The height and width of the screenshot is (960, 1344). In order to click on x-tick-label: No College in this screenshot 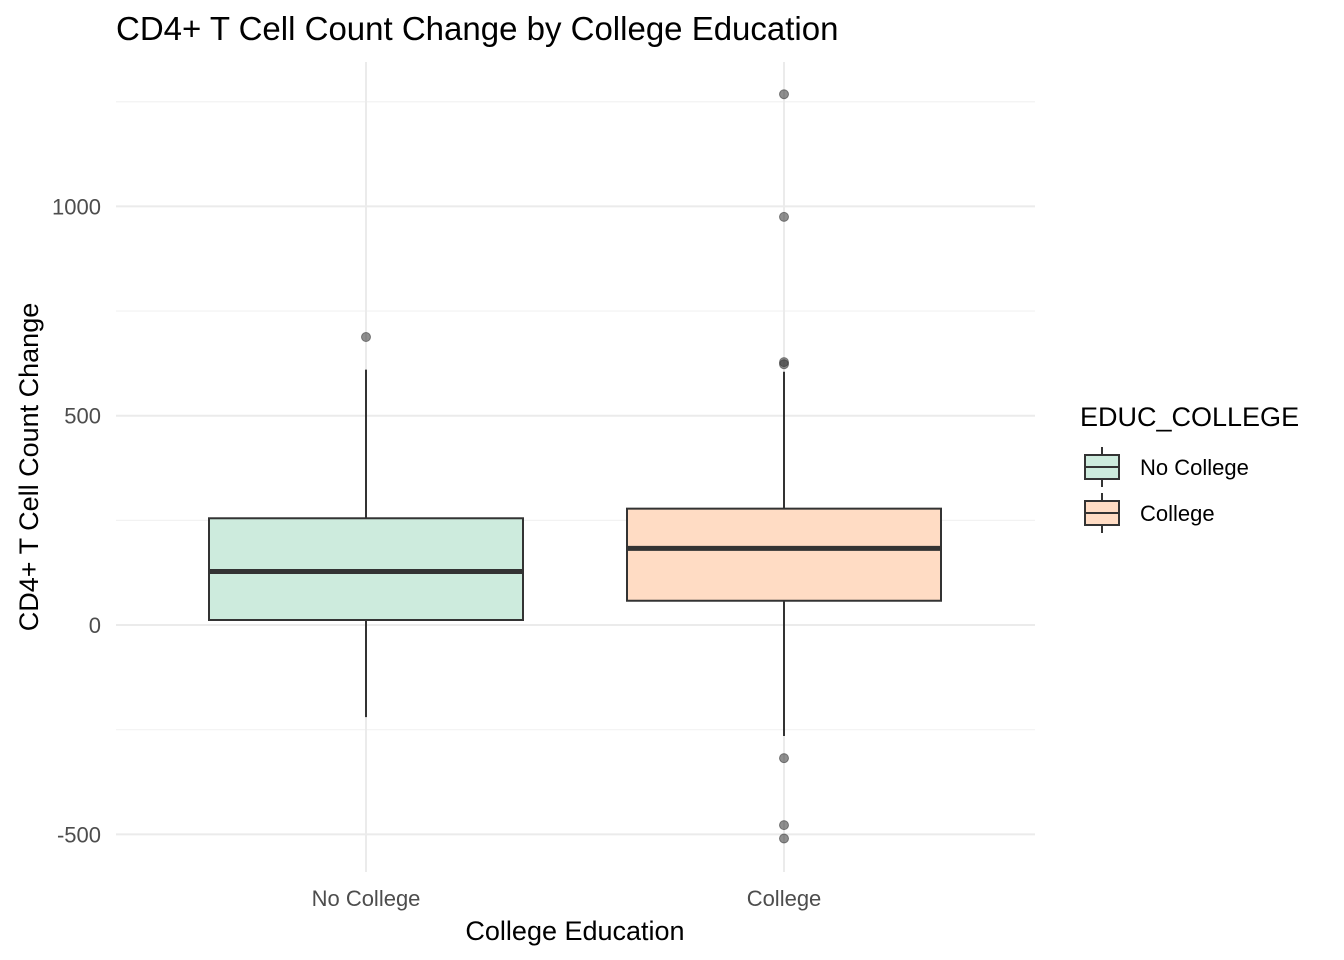, I will do `click(366, 898)`.